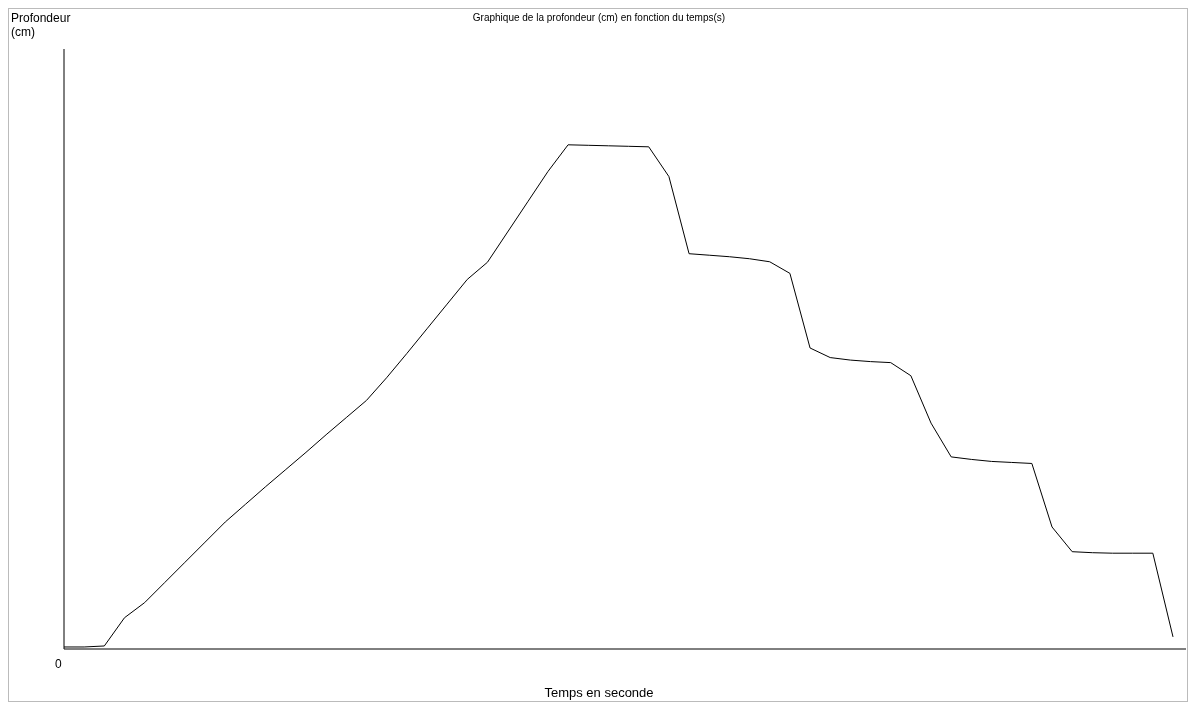 The height and width of the screenshot is (710, 1191). I want to click on text: Profondeur (cm), so click(41, 25).